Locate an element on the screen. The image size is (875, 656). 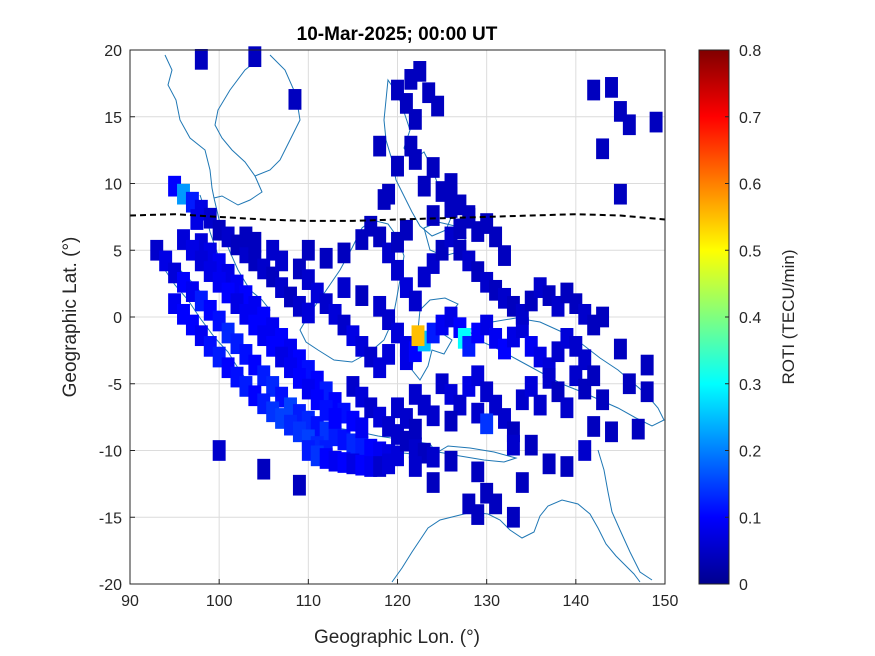
colorbar-tick-label: 0.4 is located at coordinates (750, 318).